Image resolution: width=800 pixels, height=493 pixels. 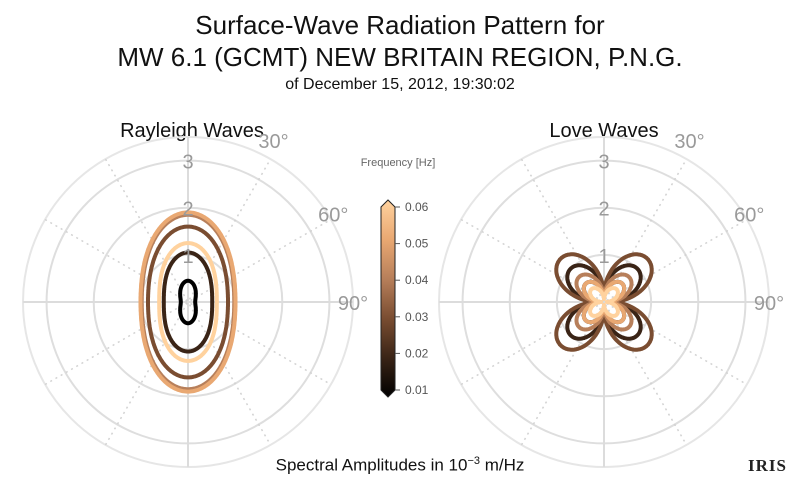 I want to click on iris-logo: IRIS, so click(x=767, y=465).